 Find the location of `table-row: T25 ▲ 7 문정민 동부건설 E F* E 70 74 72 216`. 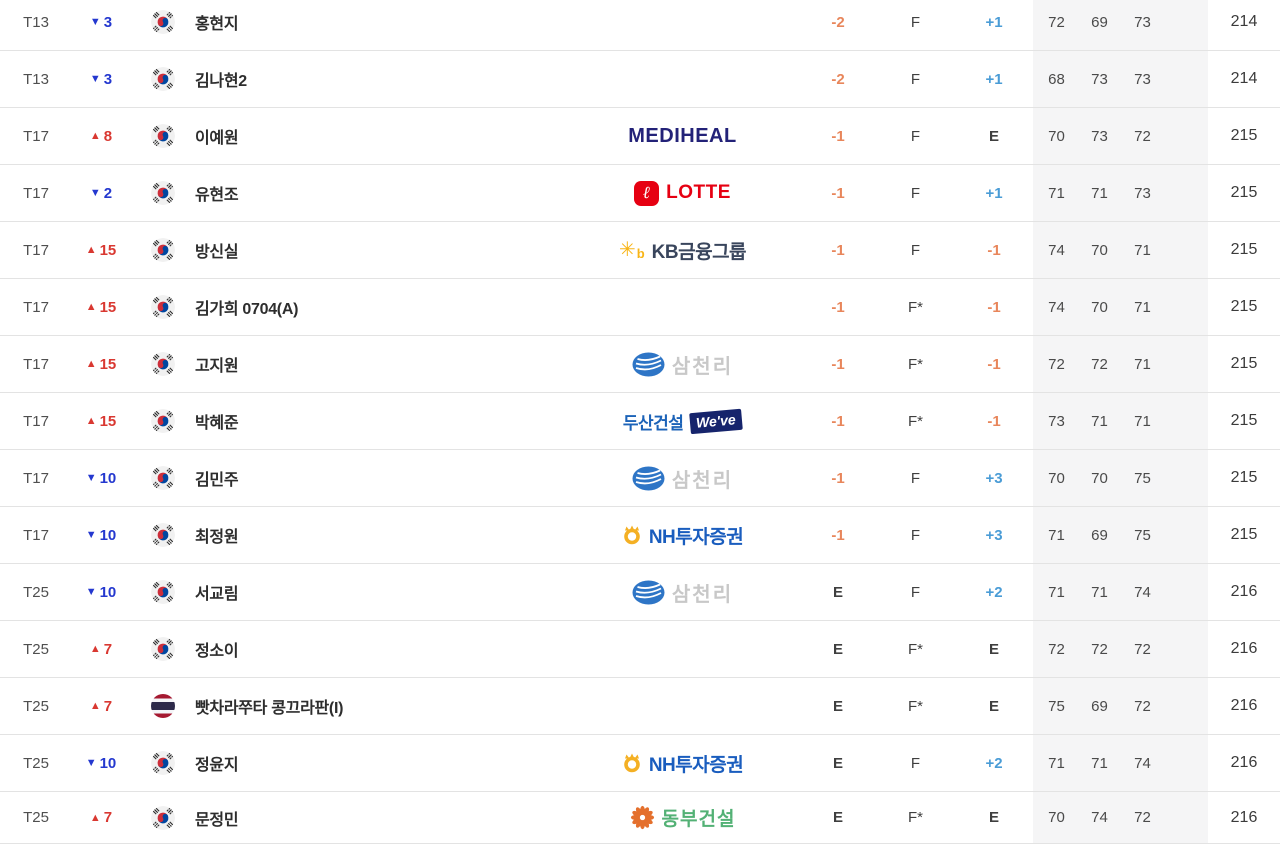

table-row: T25 ▲ 7 문정민 동부건설 E F* E 70 74 72 216 is located at coordinates (640, 818).